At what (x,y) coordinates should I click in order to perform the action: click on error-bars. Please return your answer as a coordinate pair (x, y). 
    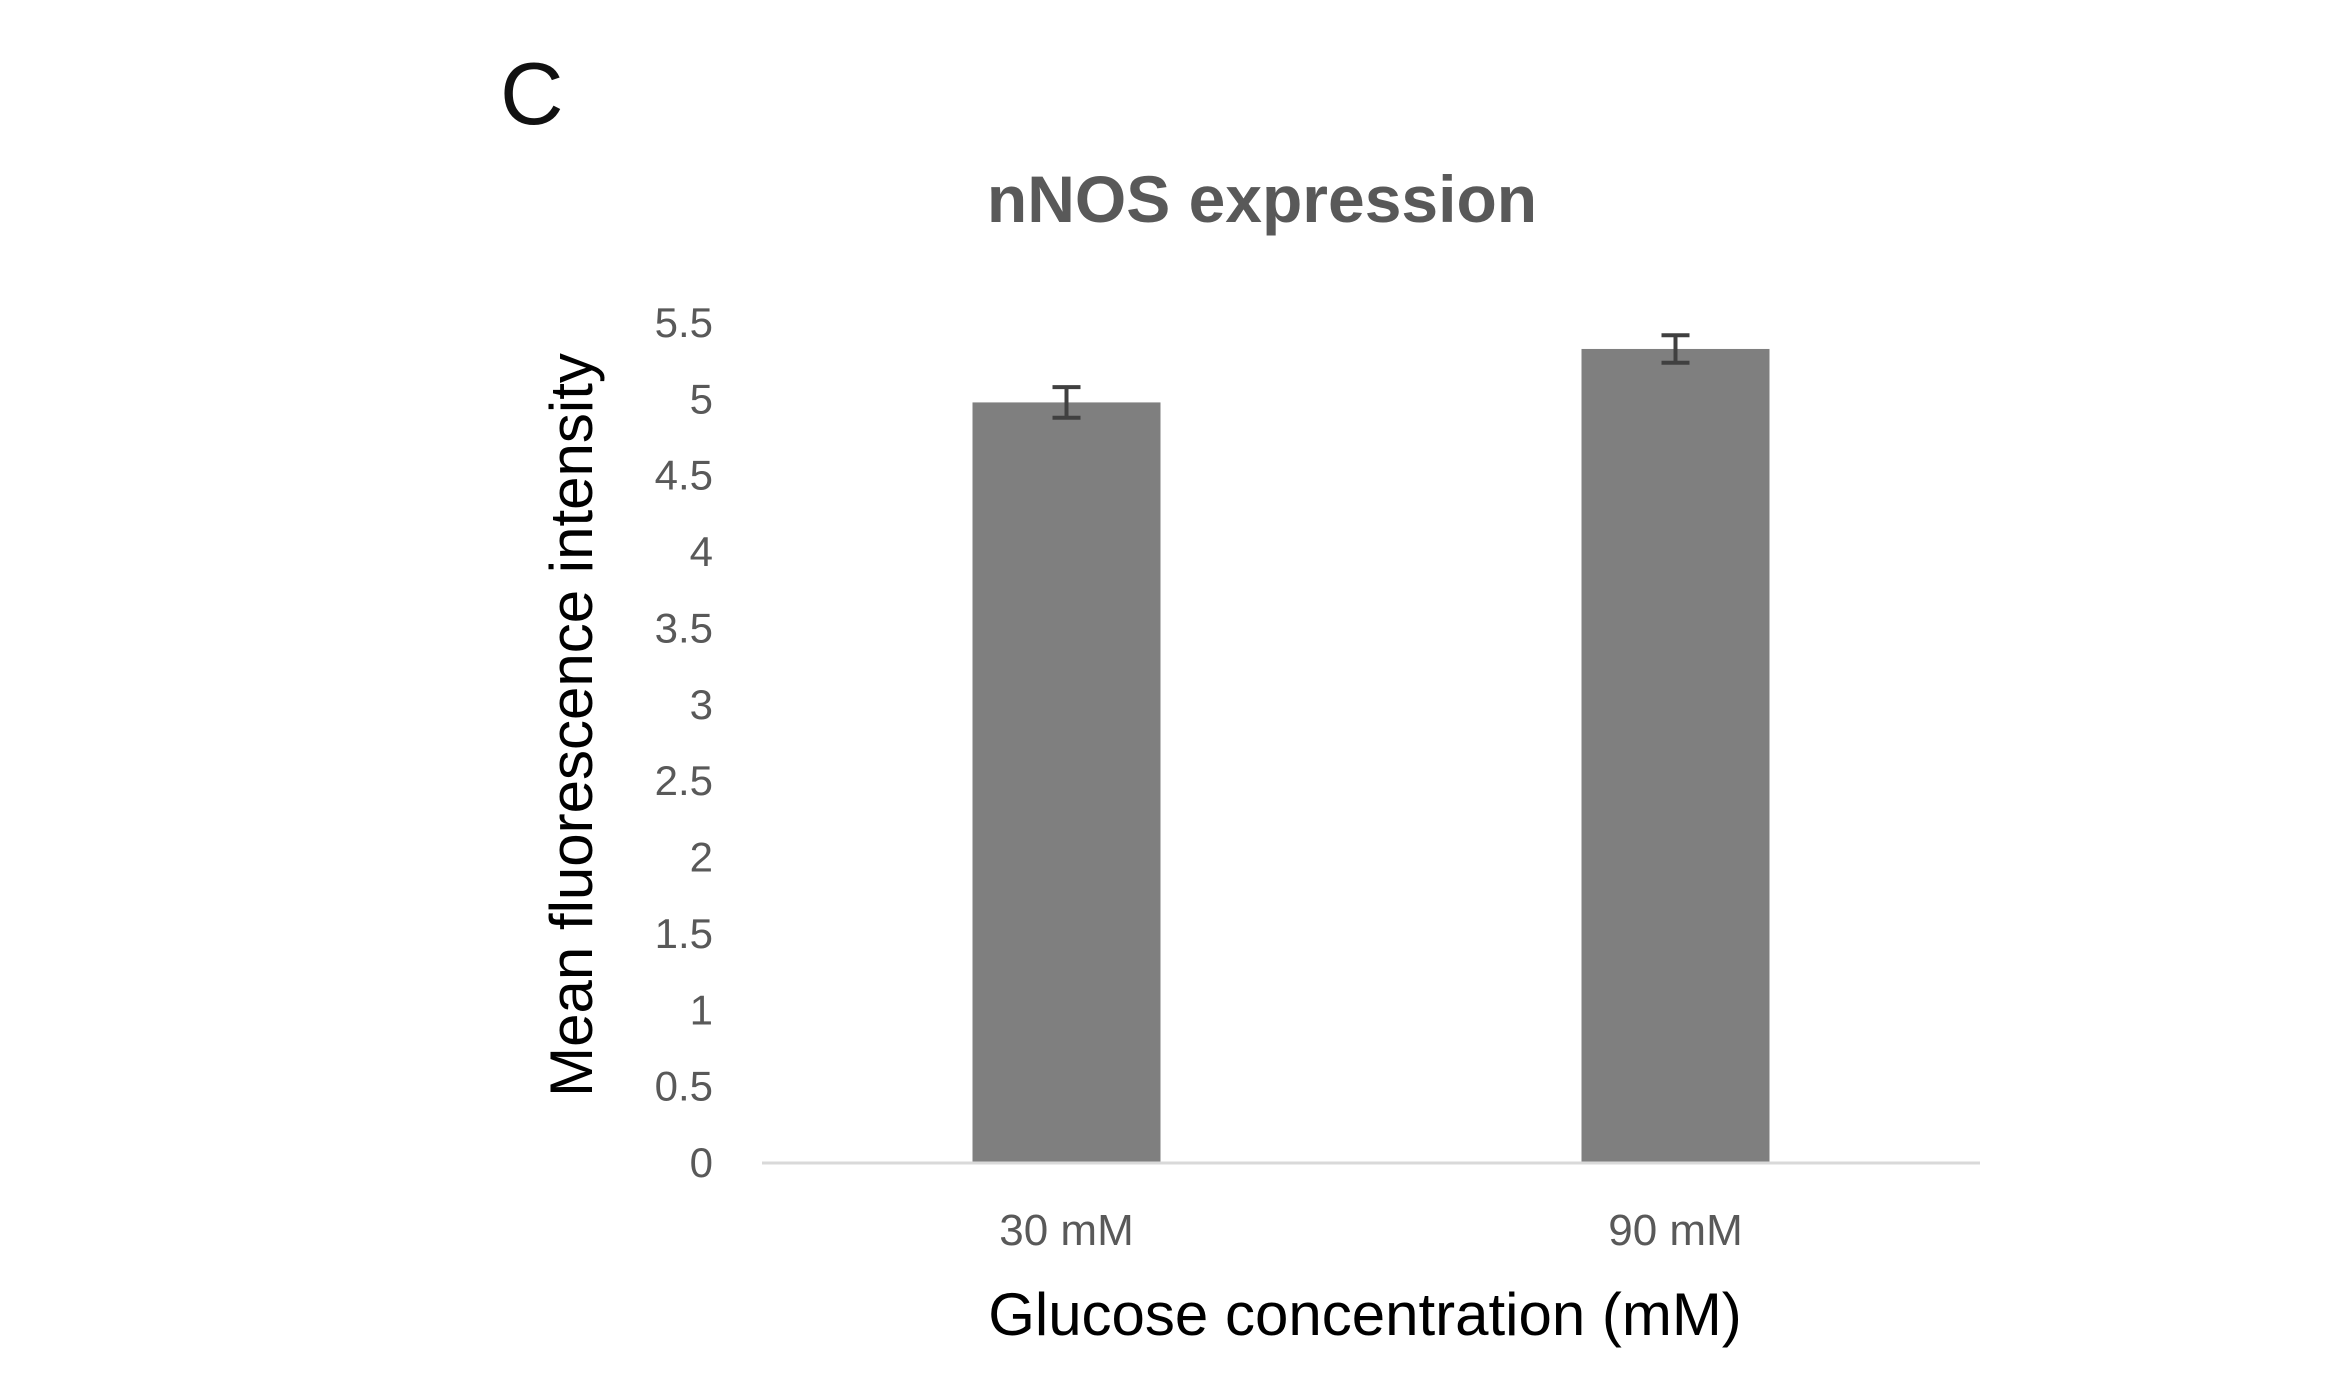
    Looking at the image, I should click on (1371, 376).